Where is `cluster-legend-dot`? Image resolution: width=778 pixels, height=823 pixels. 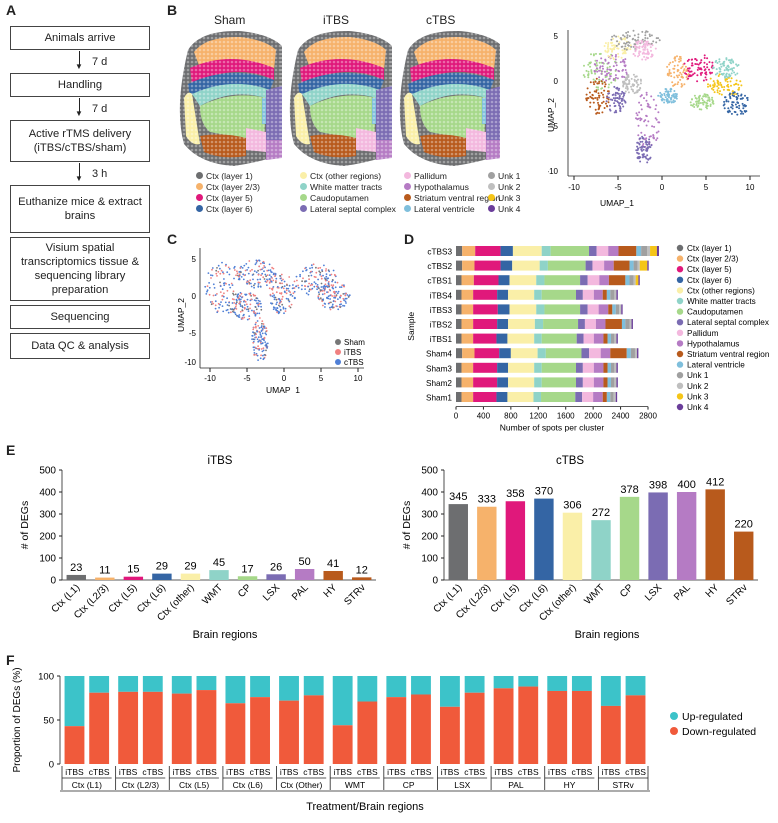 cluster-legend-dot is located at coordinates (491, 186).